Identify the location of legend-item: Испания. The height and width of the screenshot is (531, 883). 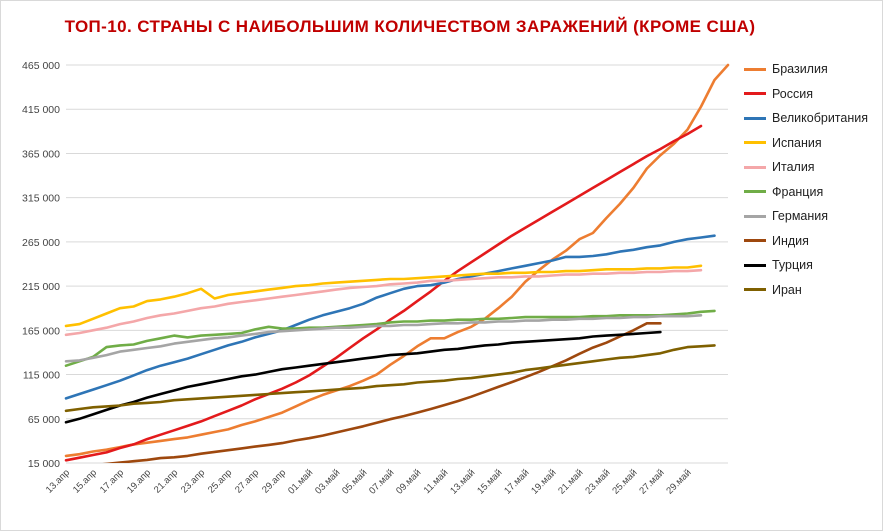
(813, 143).